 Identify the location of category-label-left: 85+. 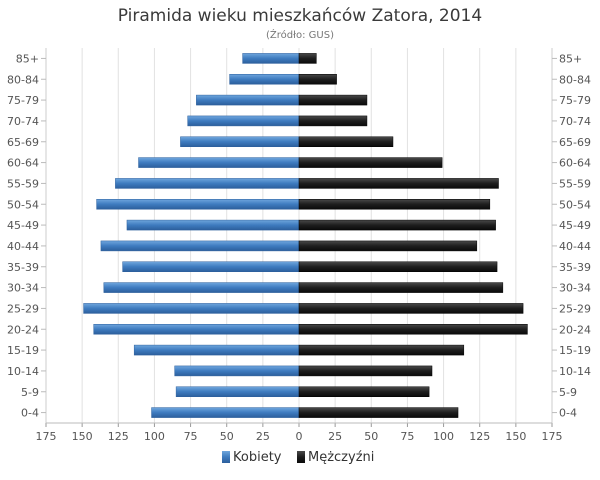
(27, 58).